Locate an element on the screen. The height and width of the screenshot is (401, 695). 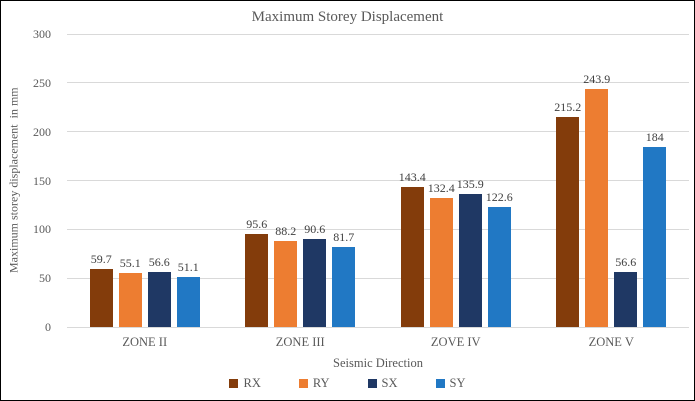
y-tick-label-0: 0 is located at coordinates (48, 327).